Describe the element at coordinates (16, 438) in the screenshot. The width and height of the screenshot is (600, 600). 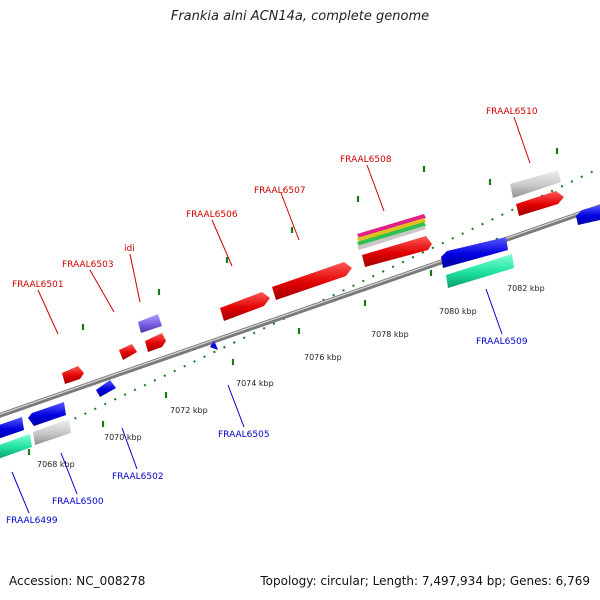
I see `gene-fraal6499` at that location.